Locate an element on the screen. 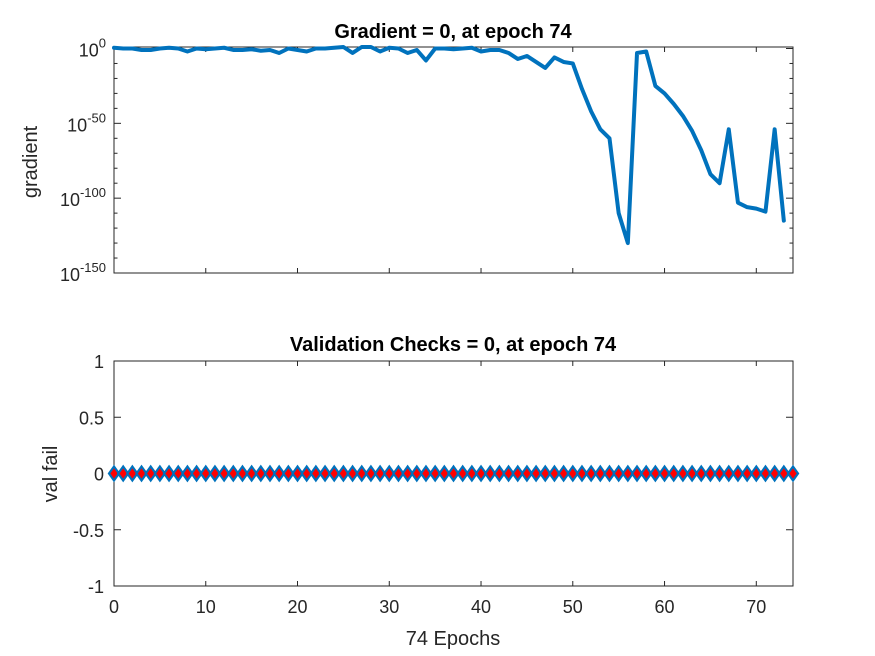 Image resolution: width=875 pixels, height=656 pixels. gradient-y-tick-label: 10-50 is located at coordinates (86, 122).